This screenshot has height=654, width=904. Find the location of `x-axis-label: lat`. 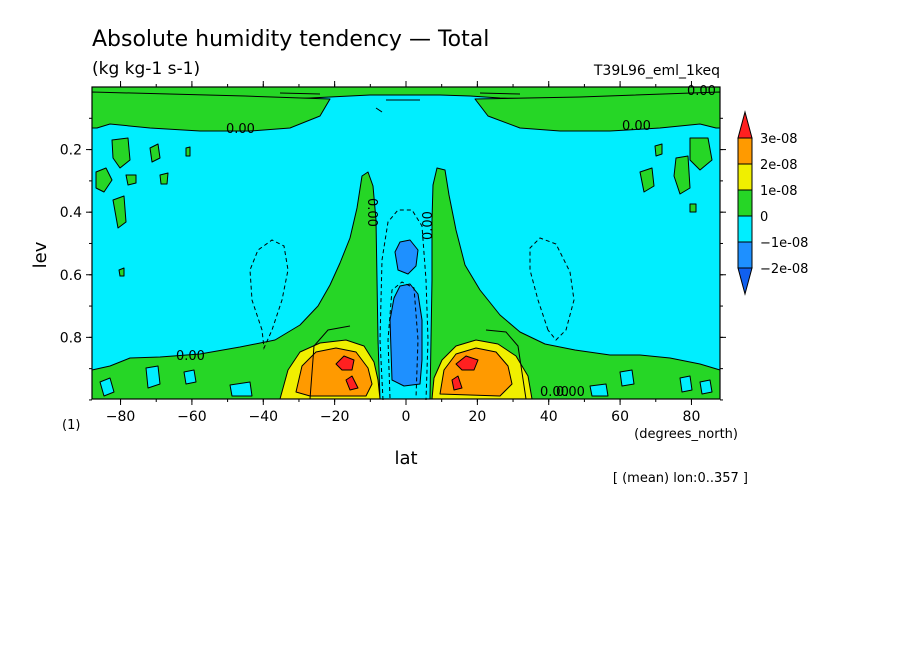

x-axis-label: lat is located at coordinates (405, 458).